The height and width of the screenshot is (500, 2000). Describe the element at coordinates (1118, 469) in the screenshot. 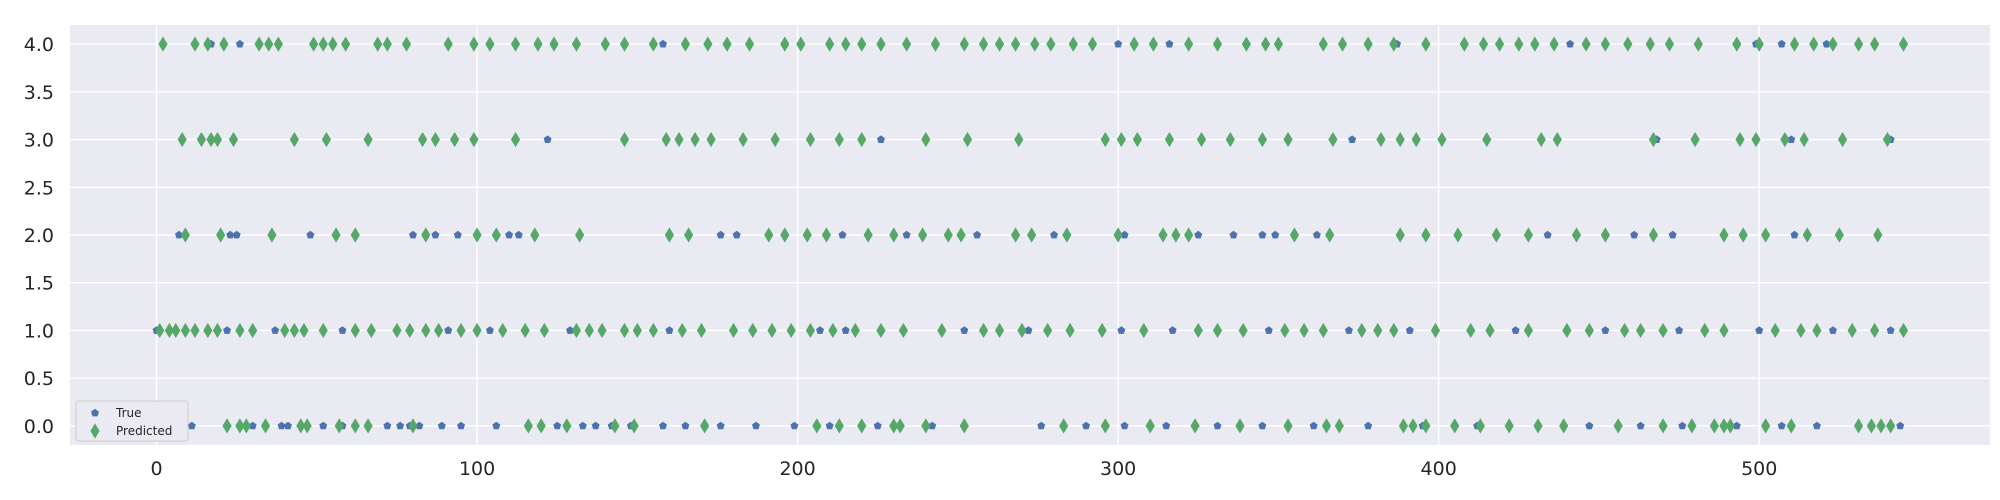

I see `x-tick-label: 300` at that location.